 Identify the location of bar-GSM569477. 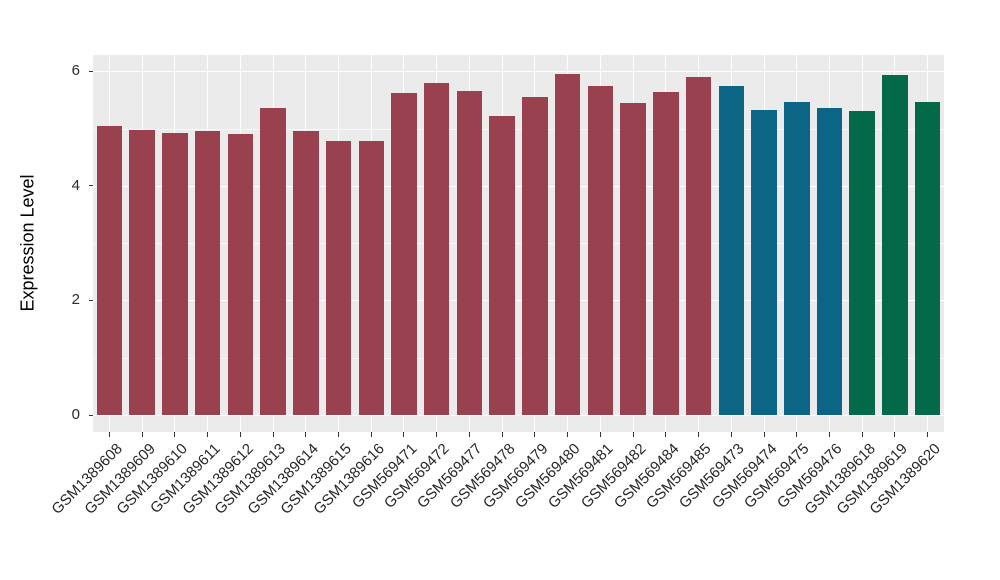
(469, 252).